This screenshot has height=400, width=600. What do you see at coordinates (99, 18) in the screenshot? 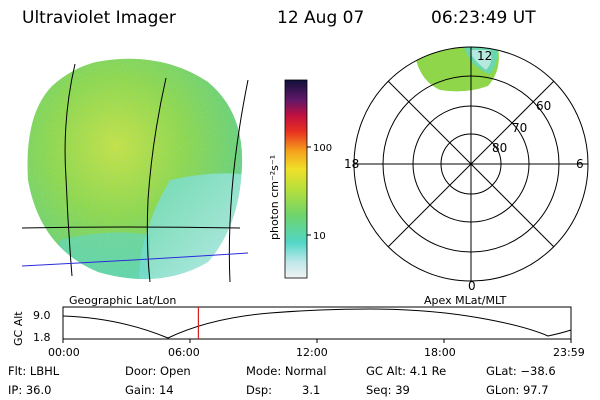
I see `instrument-title: Ultraviolet Imager` at bounding box center [99, 18].